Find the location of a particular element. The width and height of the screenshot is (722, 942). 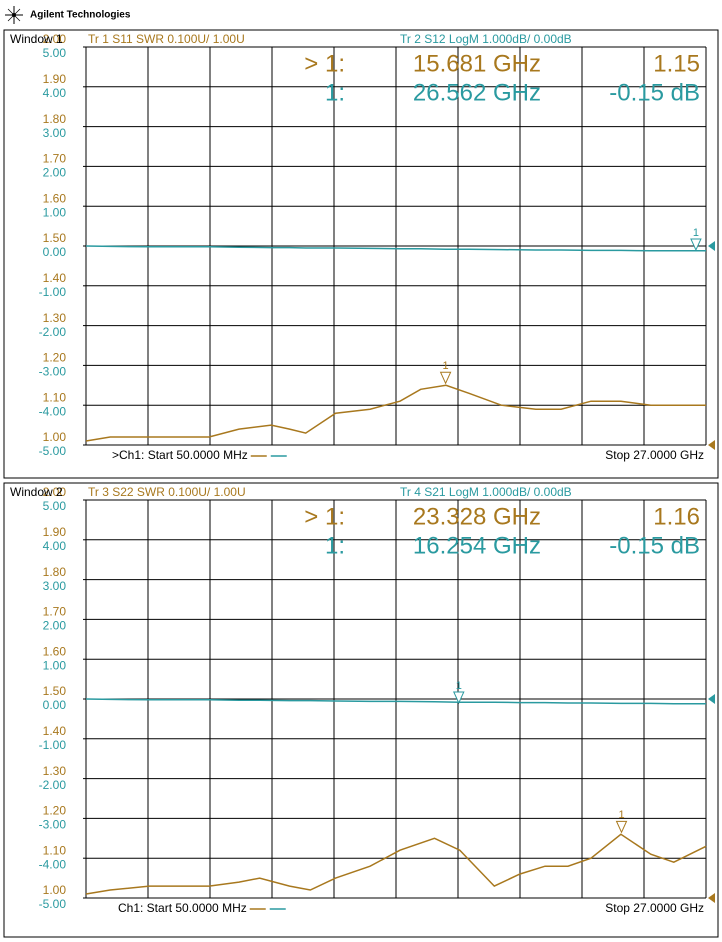

readout-value: 1.16 is located at coordinates (676, 516).